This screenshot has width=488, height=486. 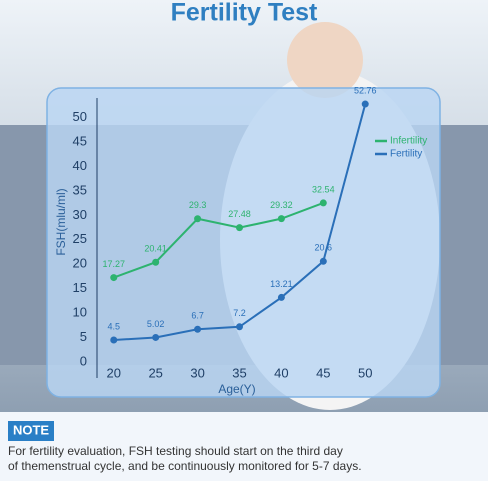 What do you see at coordinates (325, 60) in the screenshot?
I see `person-face` at bounding box center [325, 60].